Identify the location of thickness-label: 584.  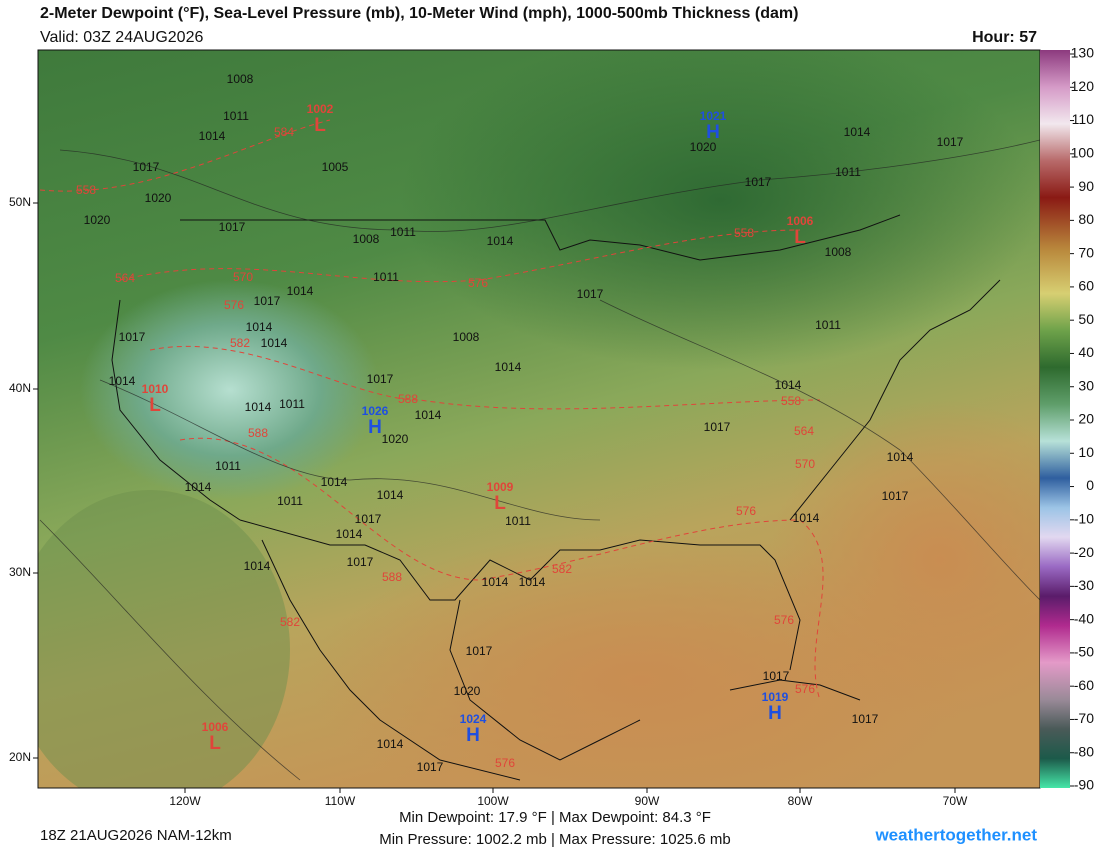
(284, 132).